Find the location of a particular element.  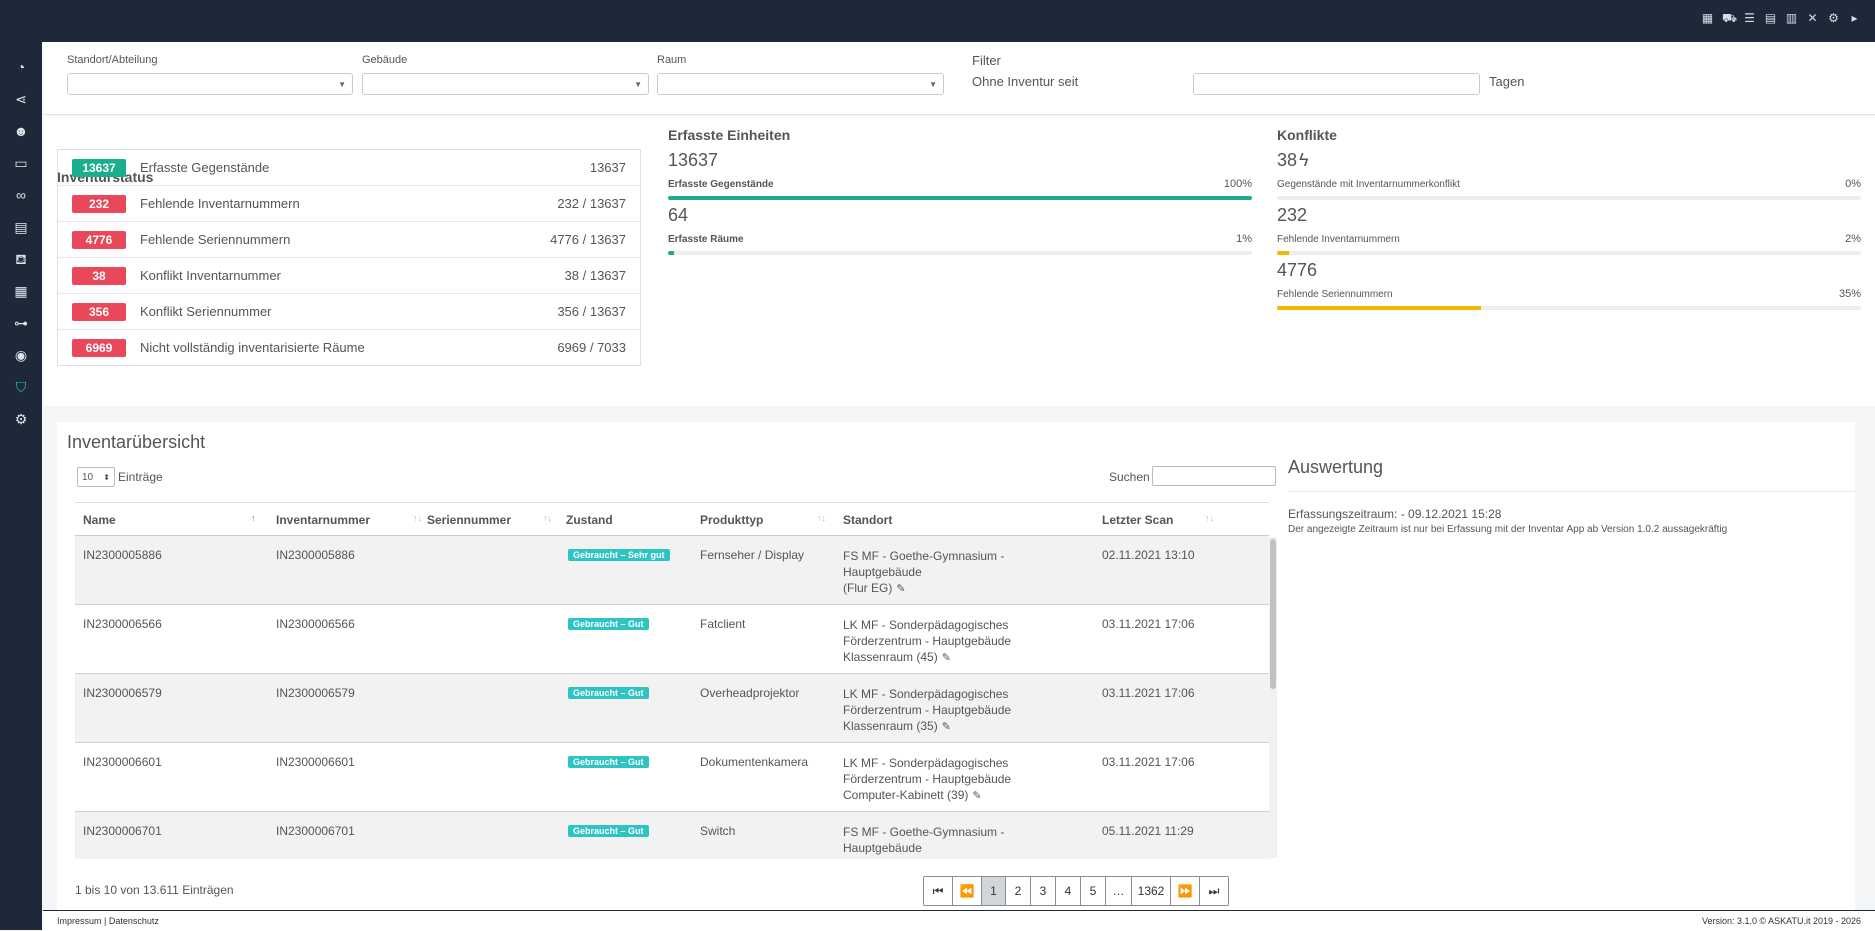

tage-input is located at coordinates (1336, 84).